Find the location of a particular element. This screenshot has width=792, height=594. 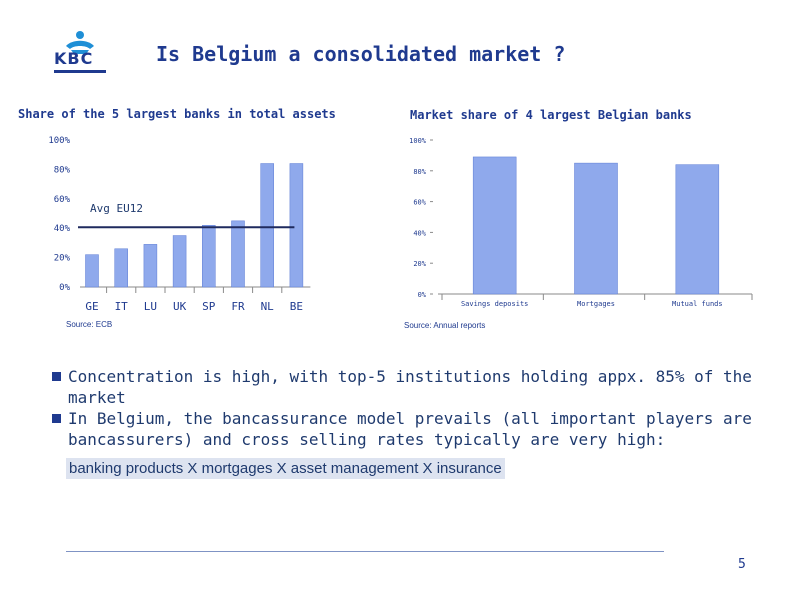

kbc-logo-icon is located at coordinates (80, 52).